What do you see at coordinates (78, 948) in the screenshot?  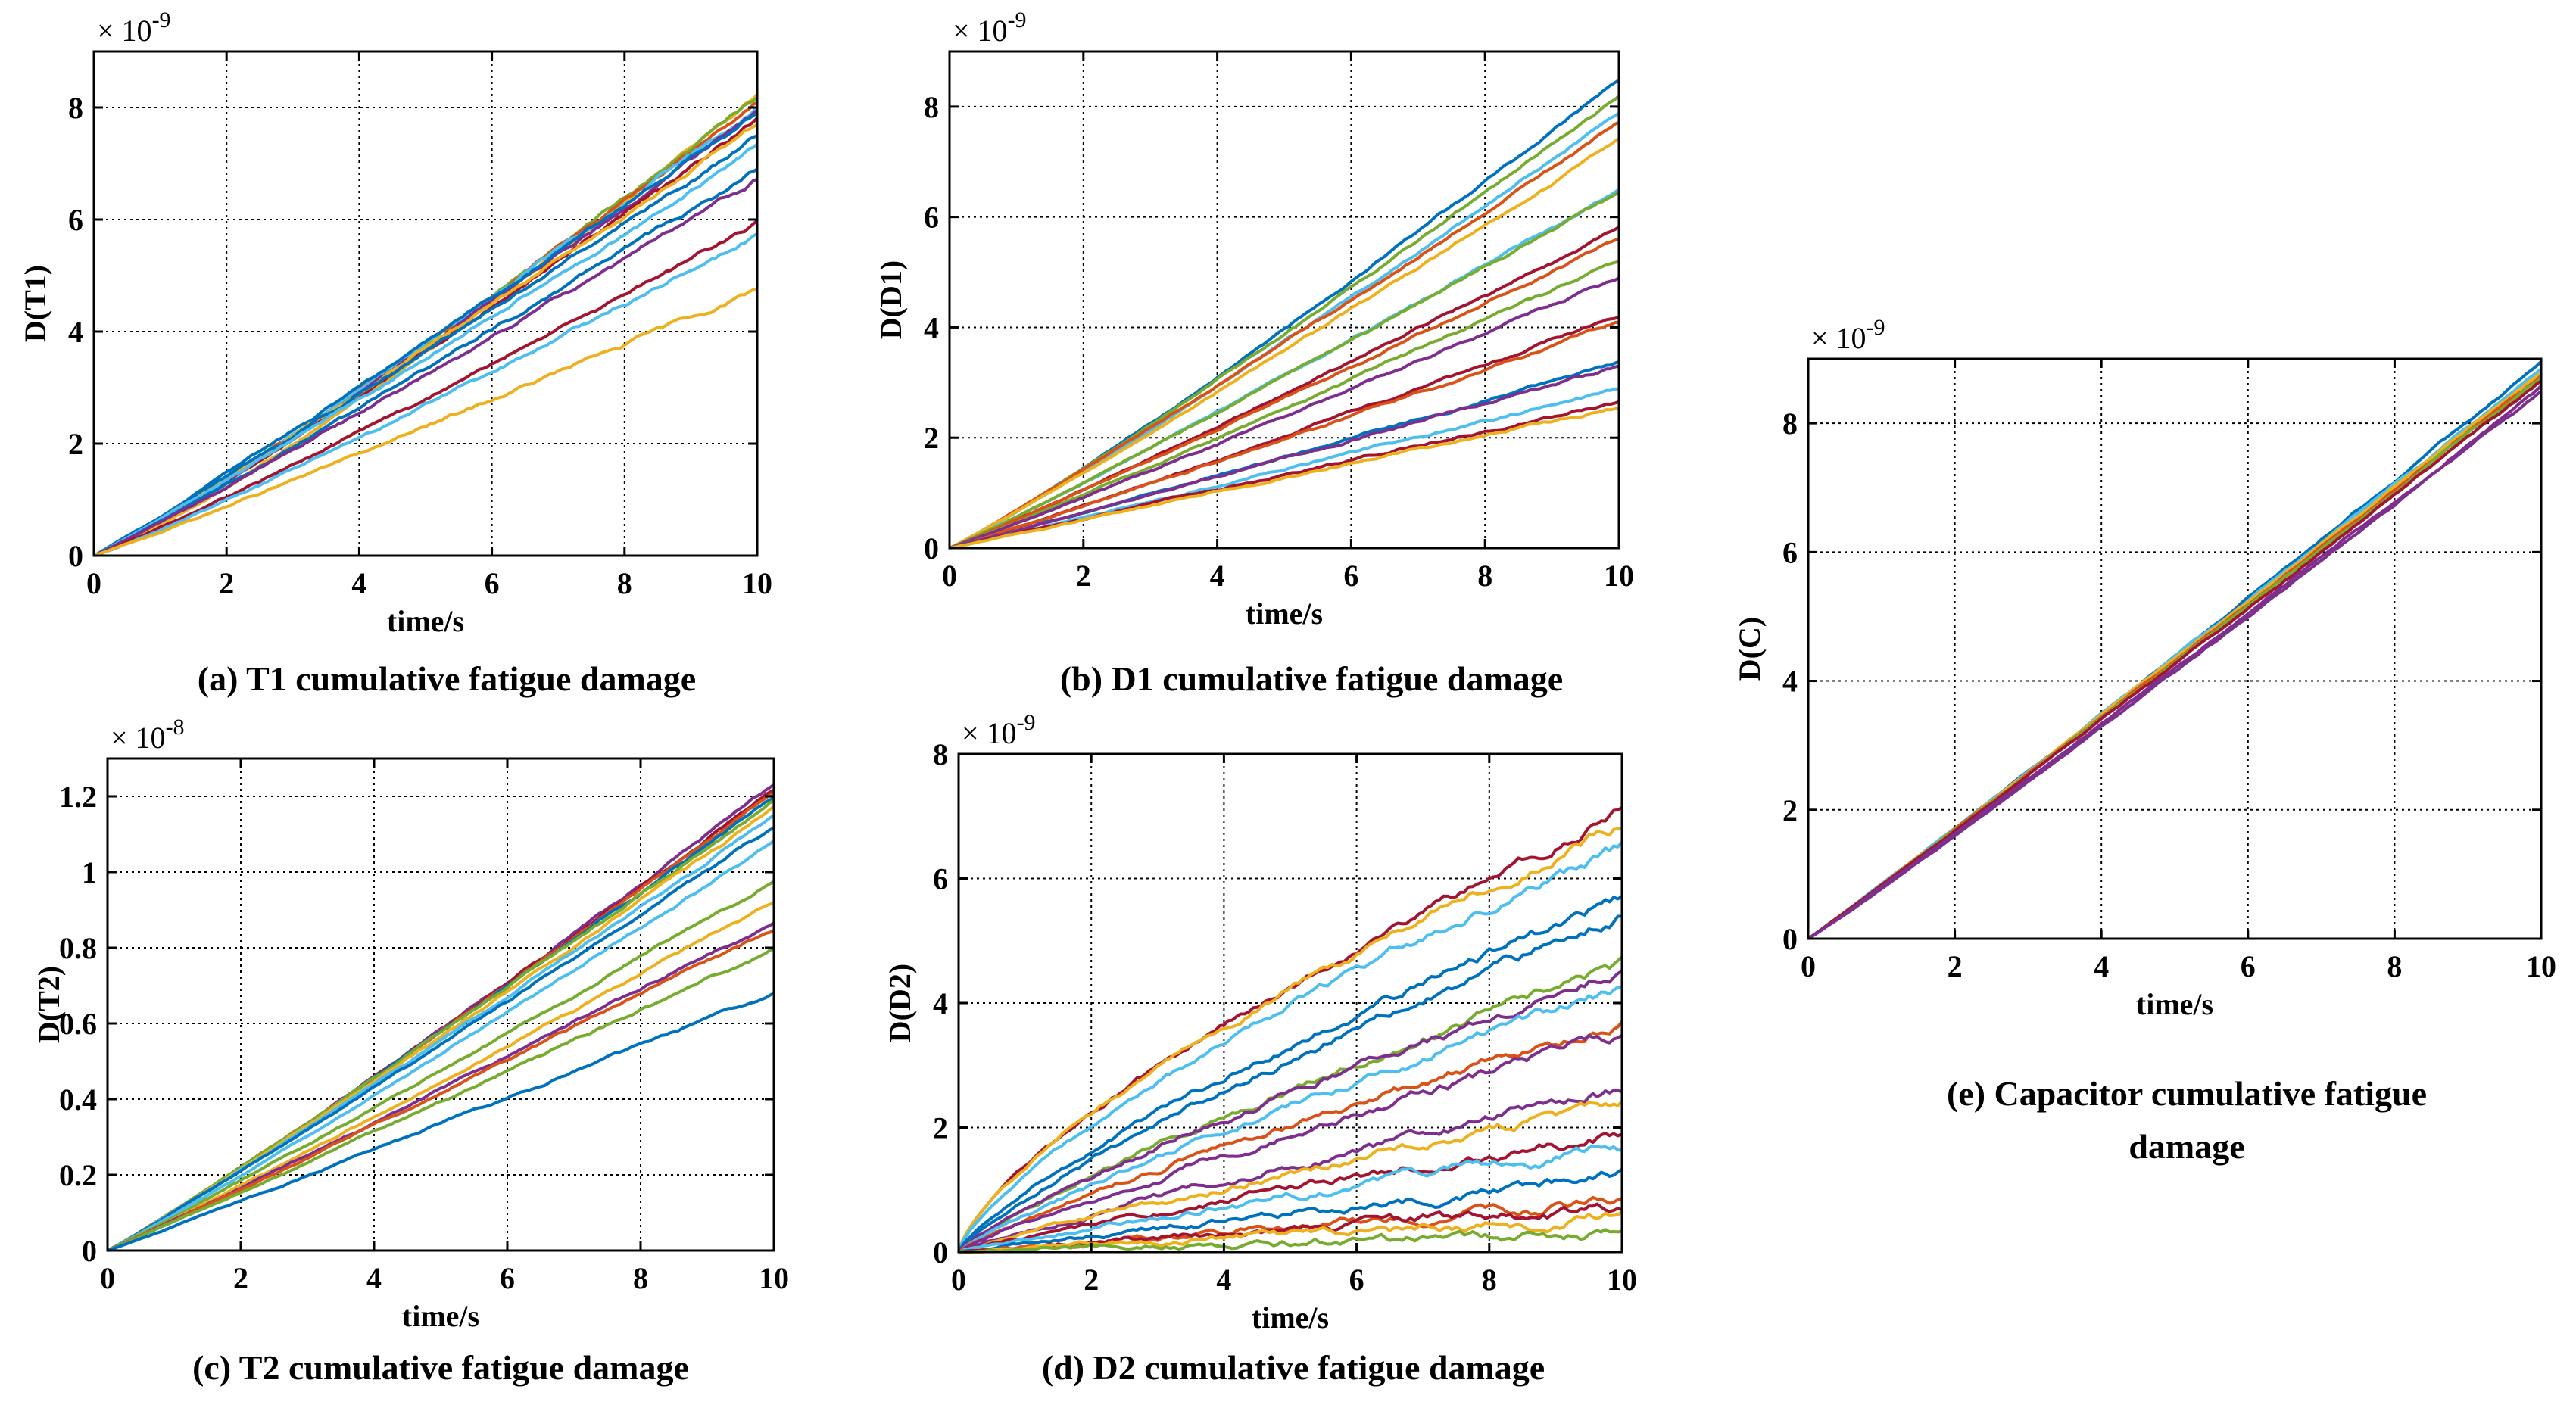 I see `y-tick-label: 0.8` at bounding box center [78, 948].